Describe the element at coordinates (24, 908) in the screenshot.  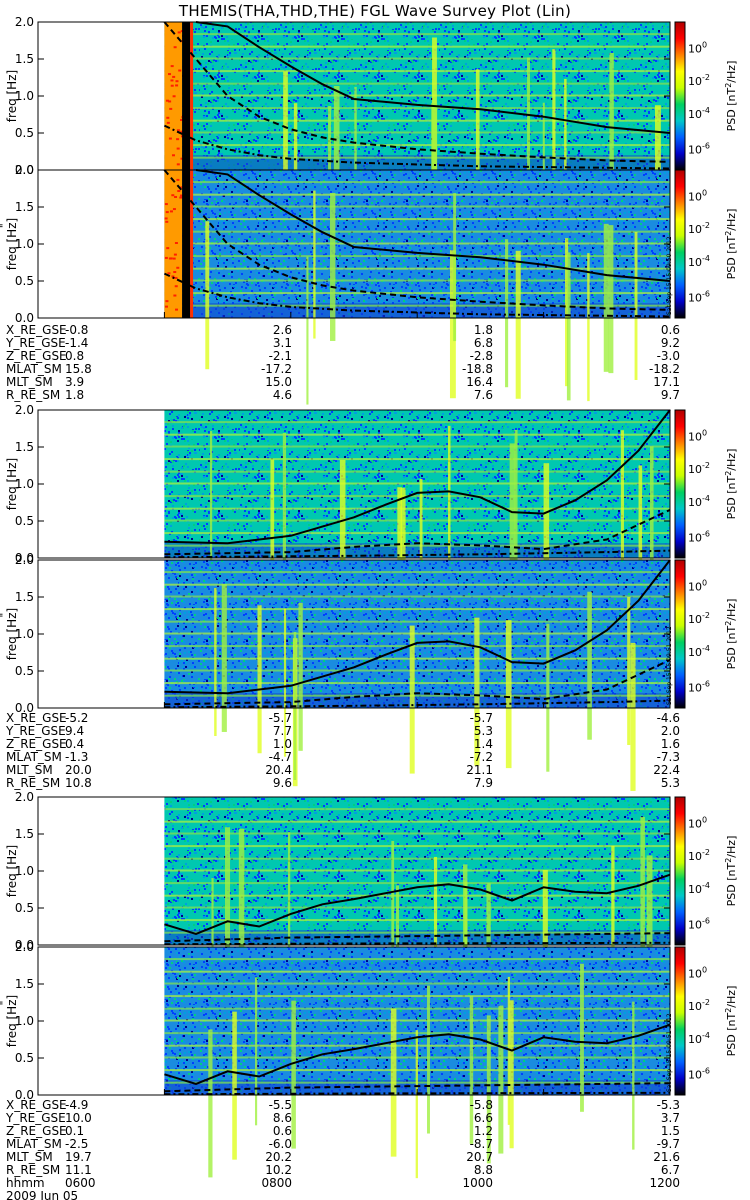
I see `y-tick-label: 0.5` at that location.